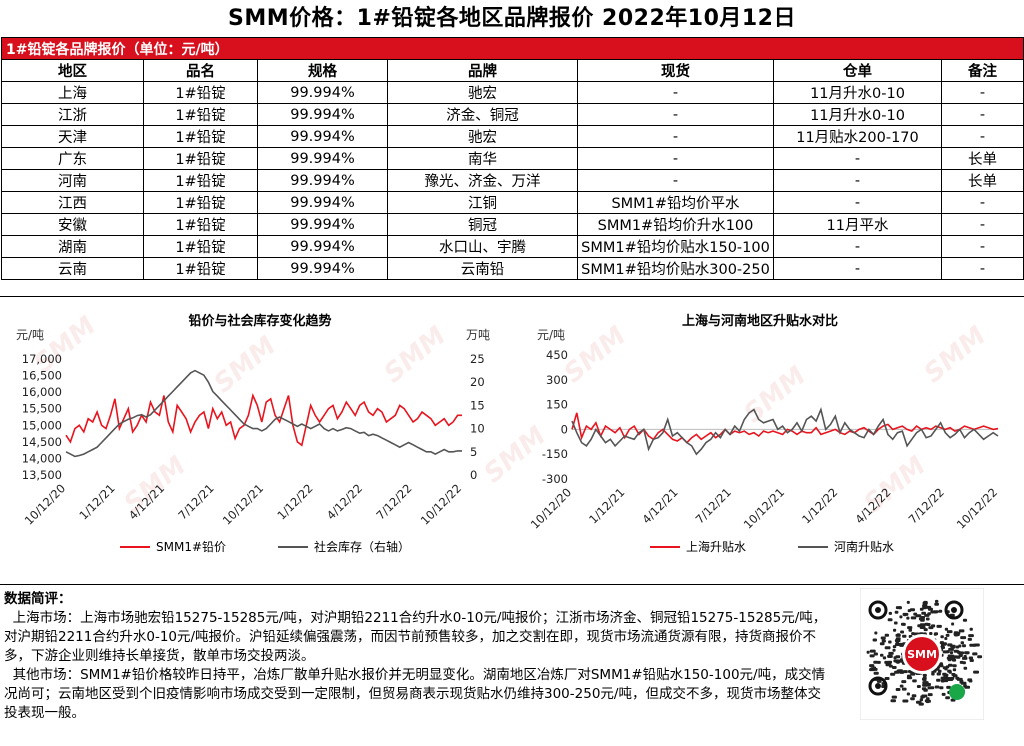 The image size is (1024, 746). I want to click on table-cell: 江西, so click(72, 202).